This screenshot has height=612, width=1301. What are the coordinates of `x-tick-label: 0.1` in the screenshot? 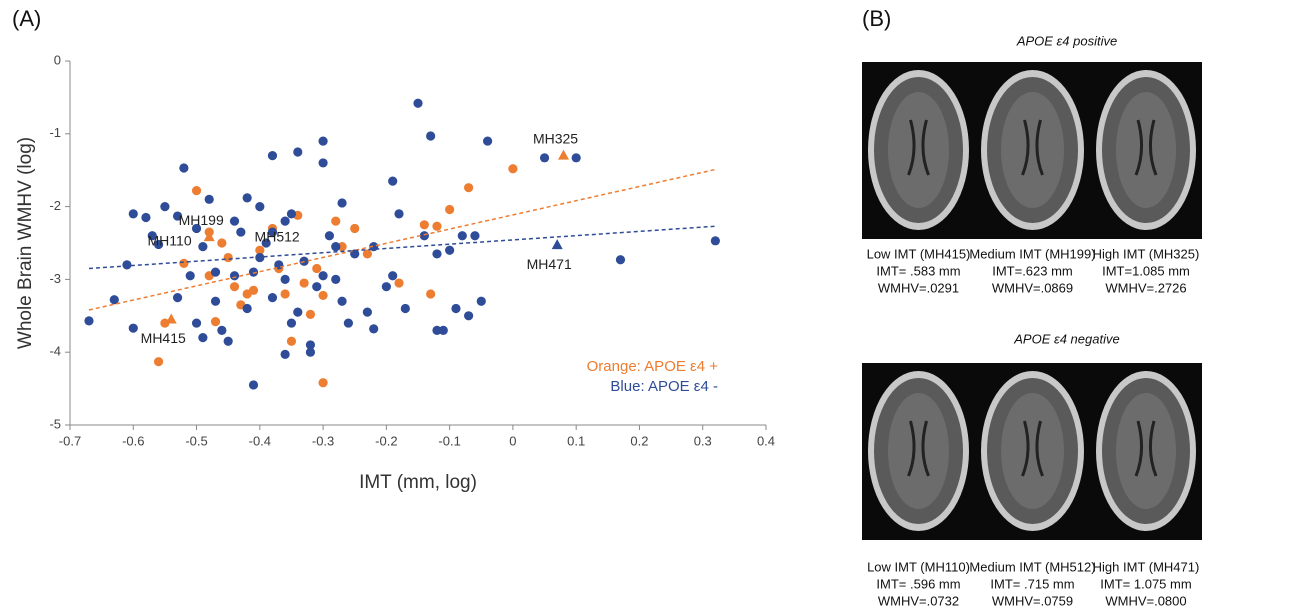 It's located at (576, 440).